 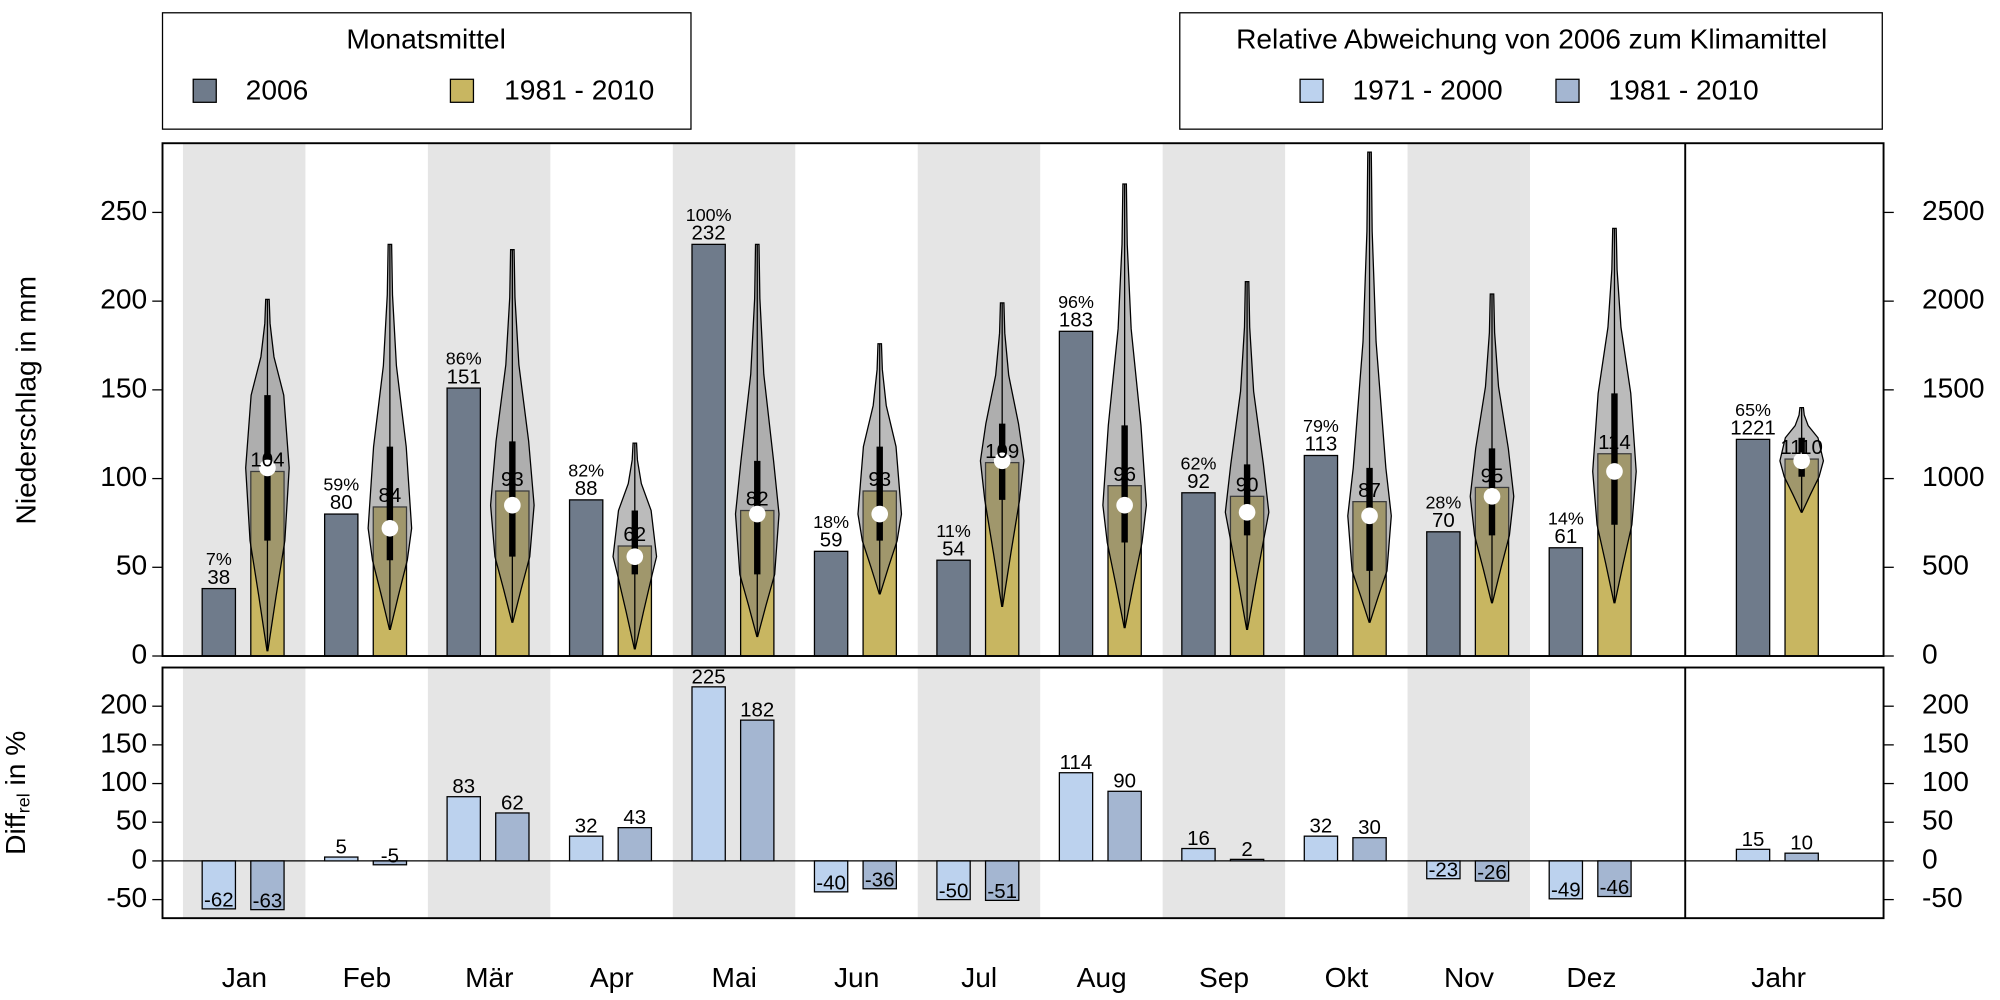 What do you see at coordinates (1443, 520) in the screenshot?
I see `data-label: 70` at bounding box center [1443, 520].